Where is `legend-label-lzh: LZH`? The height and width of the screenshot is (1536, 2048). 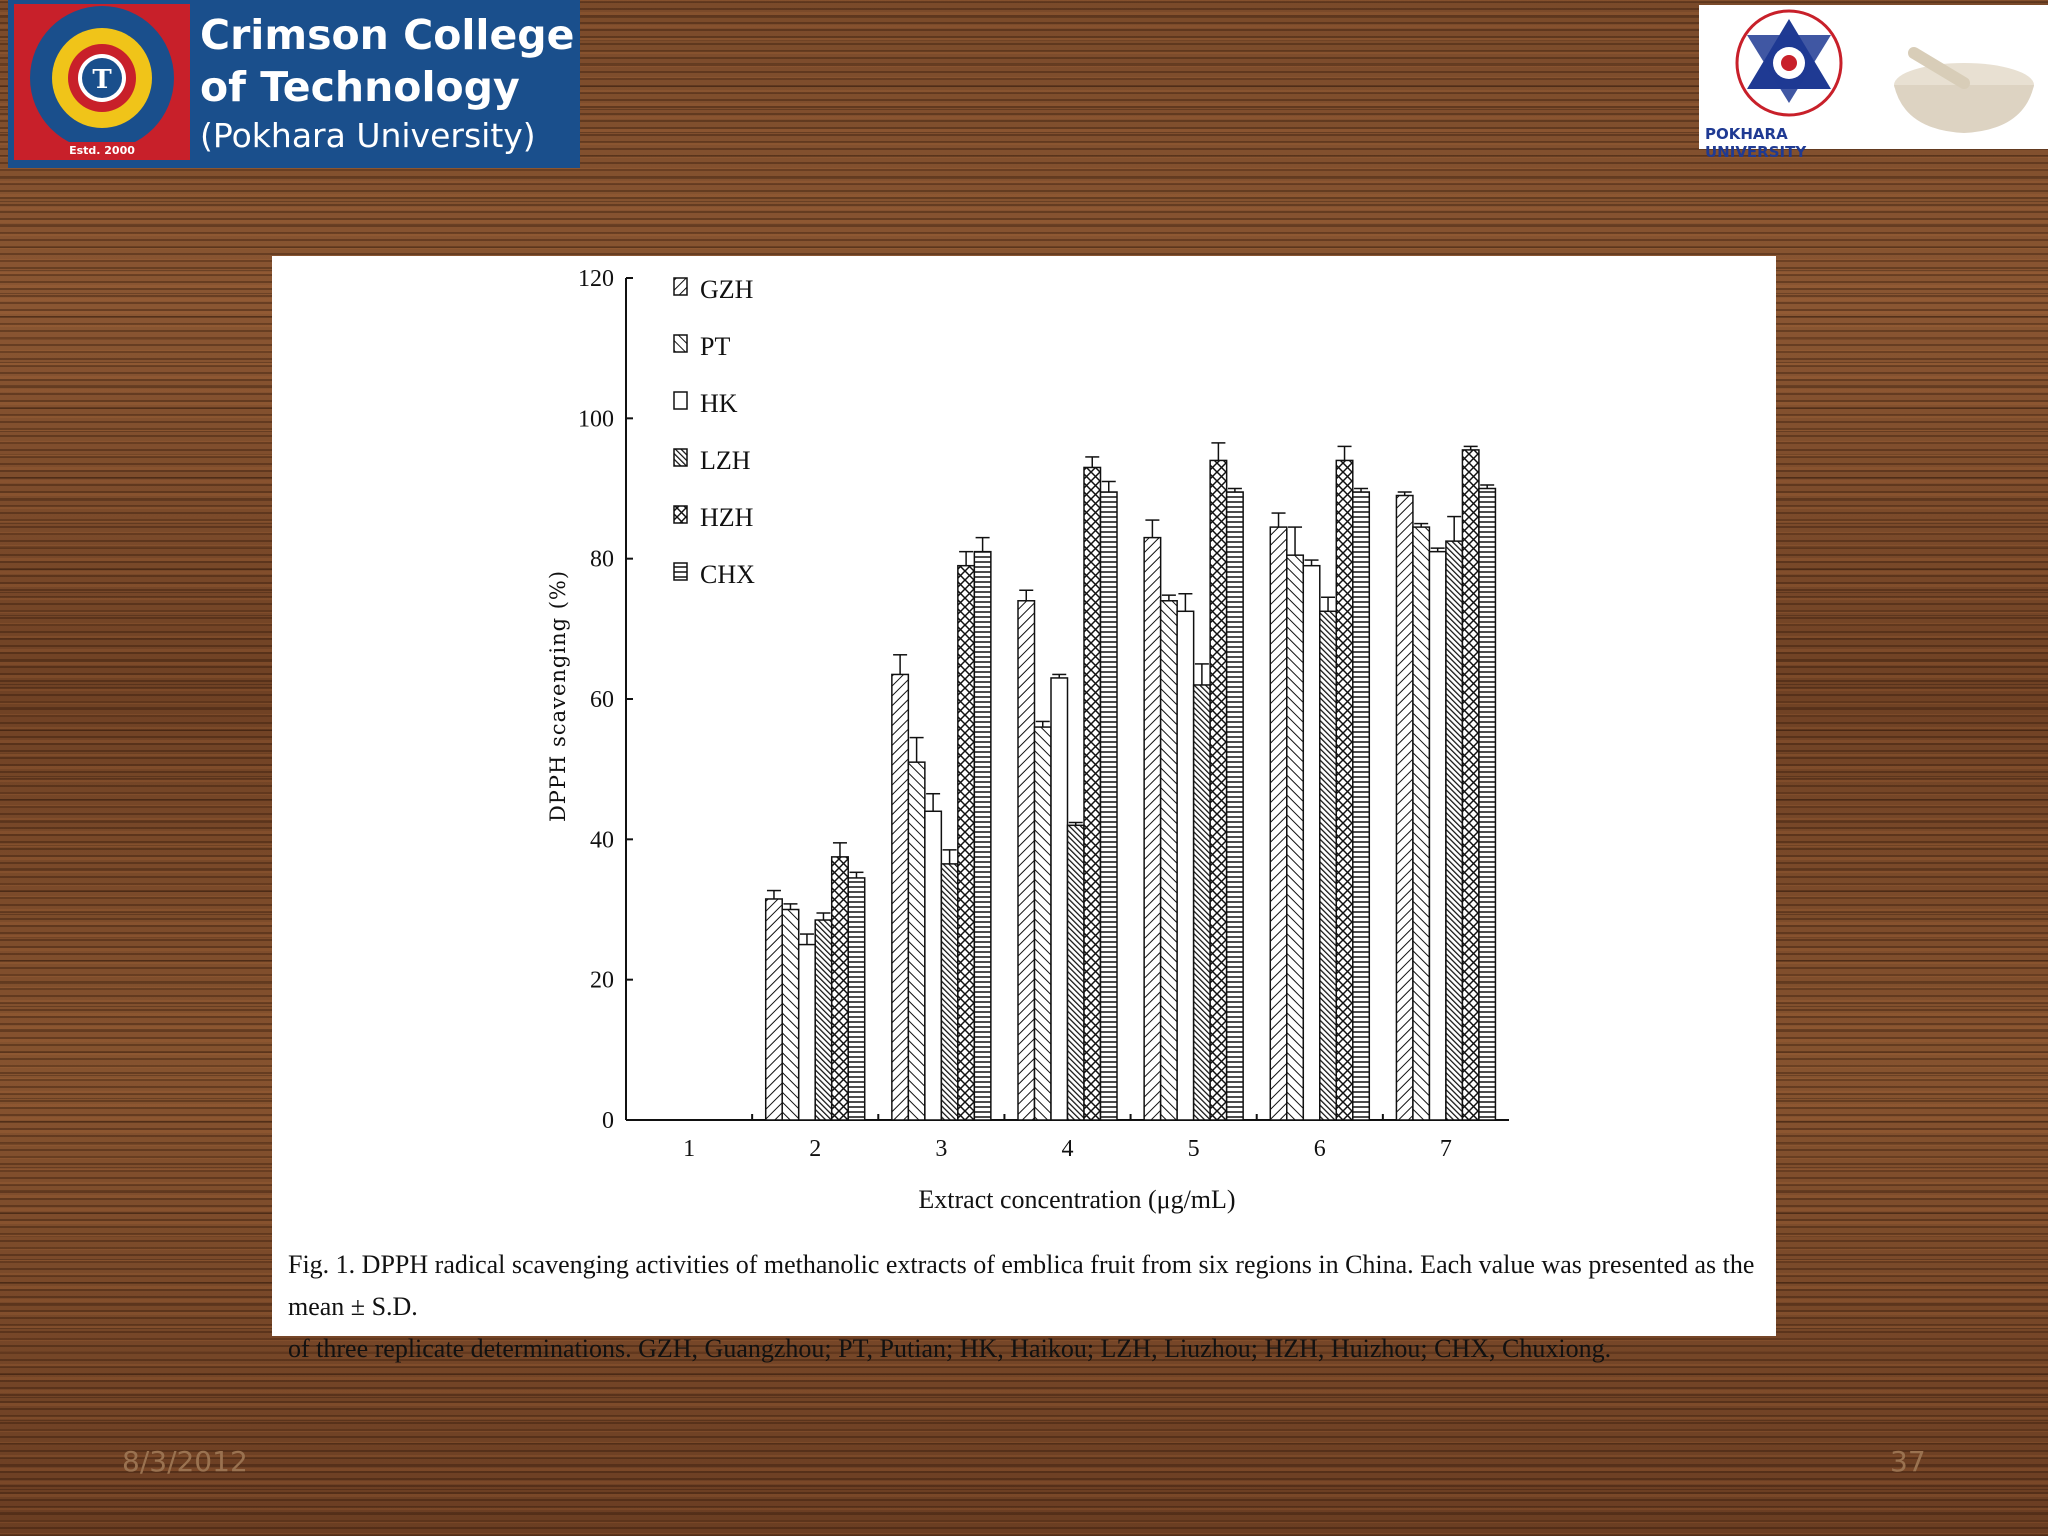
legend-label-lzh: LZH is located at coordinates (725, 460).